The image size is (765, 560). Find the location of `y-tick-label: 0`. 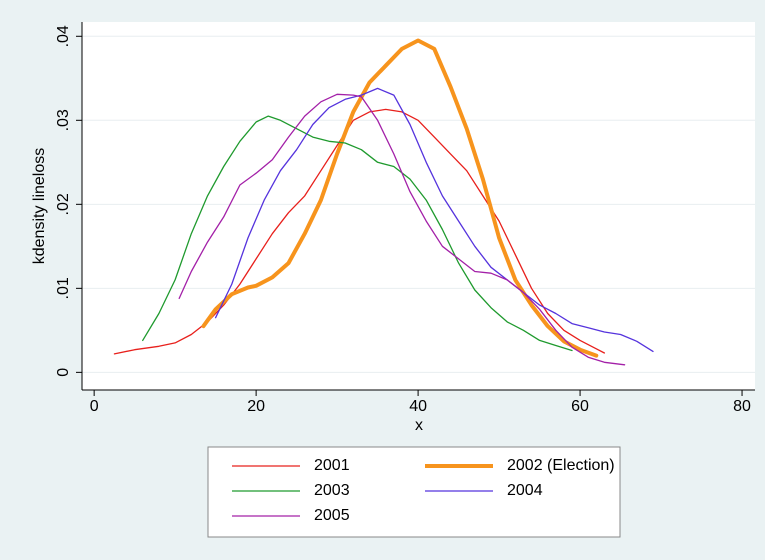

y-tick-label: 0 is located at coordinates (63, 372).